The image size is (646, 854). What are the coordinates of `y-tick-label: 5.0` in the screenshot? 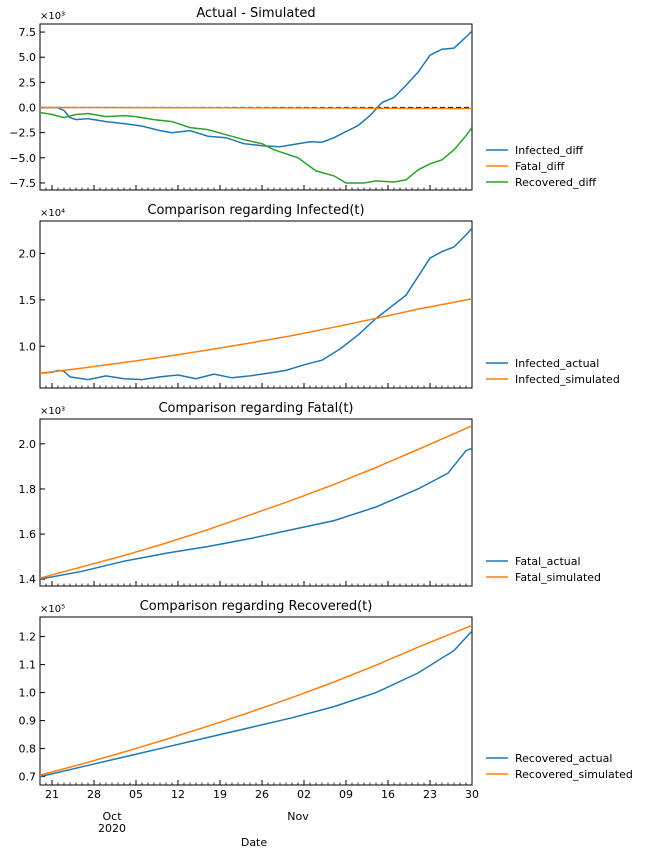 It's located at (28, 57).